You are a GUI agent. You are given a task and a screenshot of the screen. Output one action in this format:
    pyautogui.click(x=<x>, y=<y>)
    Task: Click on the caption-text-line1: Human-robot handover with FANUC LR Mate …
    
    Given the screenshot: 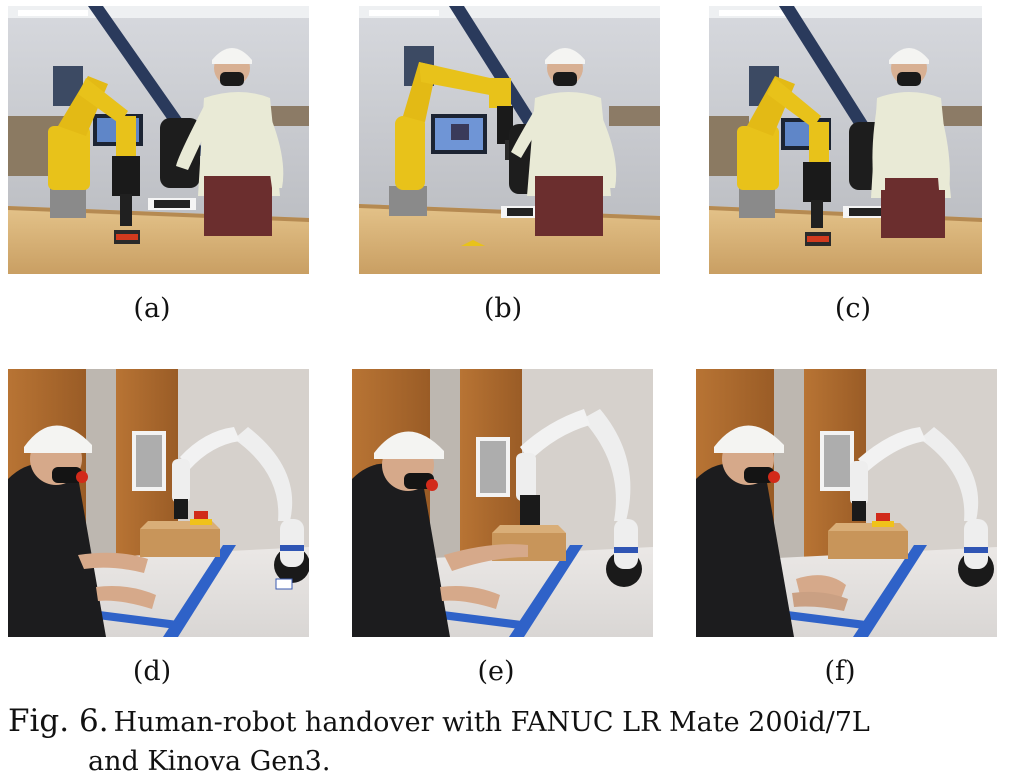 What is the action you would take?
    pyautogui.click(x=491, y=722)
    